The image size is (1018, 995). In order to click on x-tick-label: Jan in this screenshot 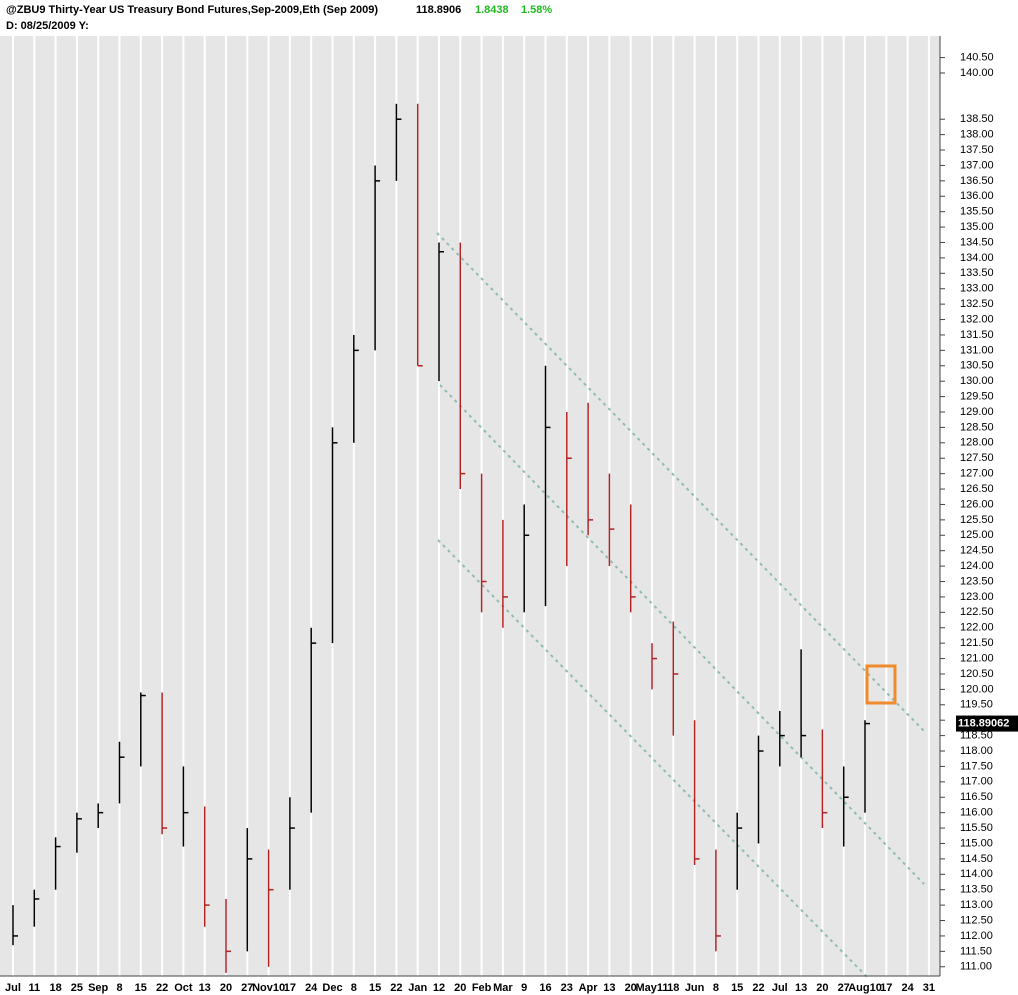, I will do `click(417, 988)`.